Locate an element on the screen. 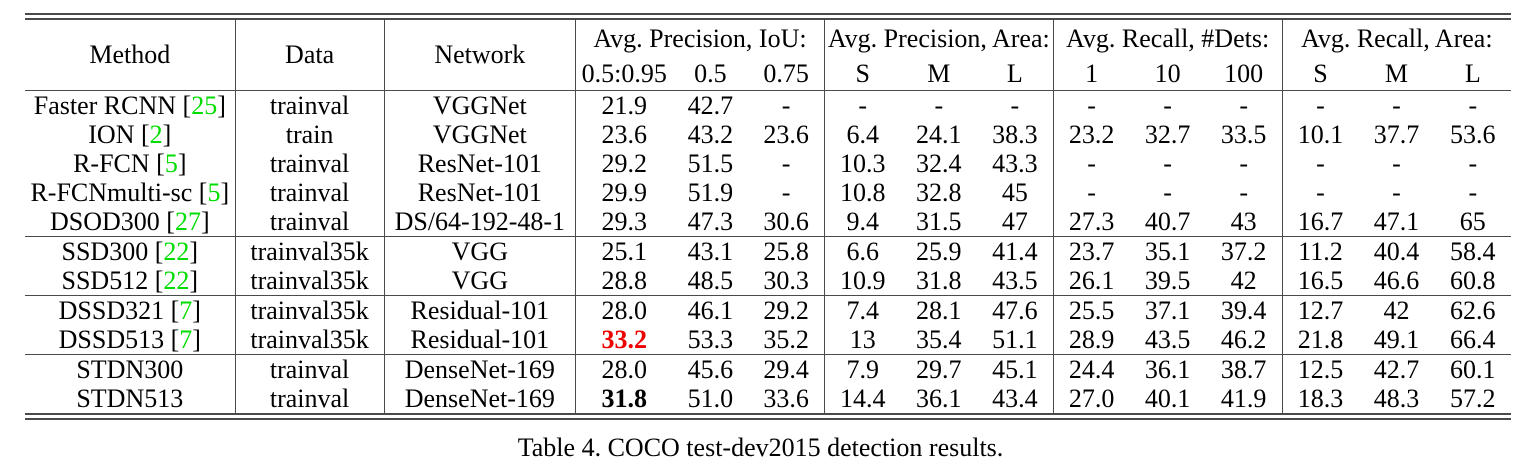 The height and width of the screenshot is (473, 1521). network-cell: Residual-101 is located at coordinates (479, 310).